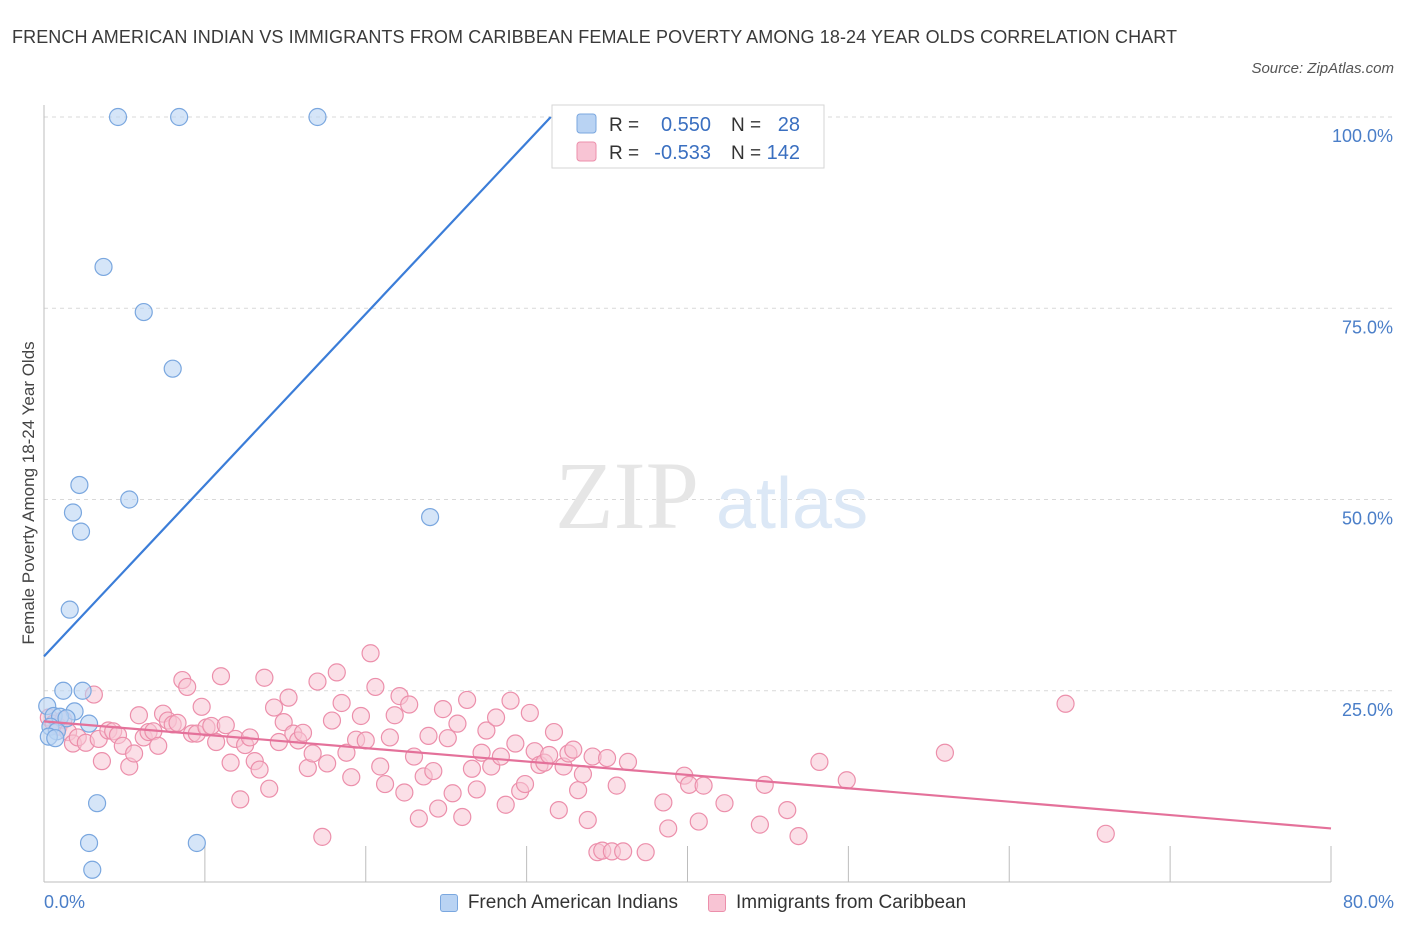 The width and height of the screenshot is (1406, 930). What do you see at coordinates (627, 495) in the screenshot?
I see `watermark-zip: ZIP` at bounding box center [627, 495].